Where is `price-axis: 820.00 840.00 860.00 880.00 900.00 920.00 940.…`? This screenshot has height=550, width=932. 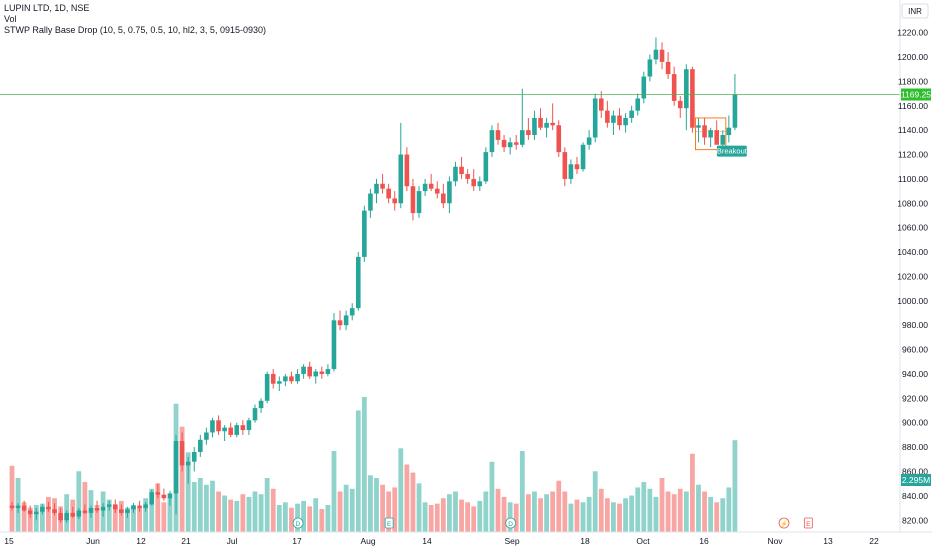
price-axis: 820.00 840.00 860.00 880.00 900.00 920.00 940.… is located at coordinates (914, 266).